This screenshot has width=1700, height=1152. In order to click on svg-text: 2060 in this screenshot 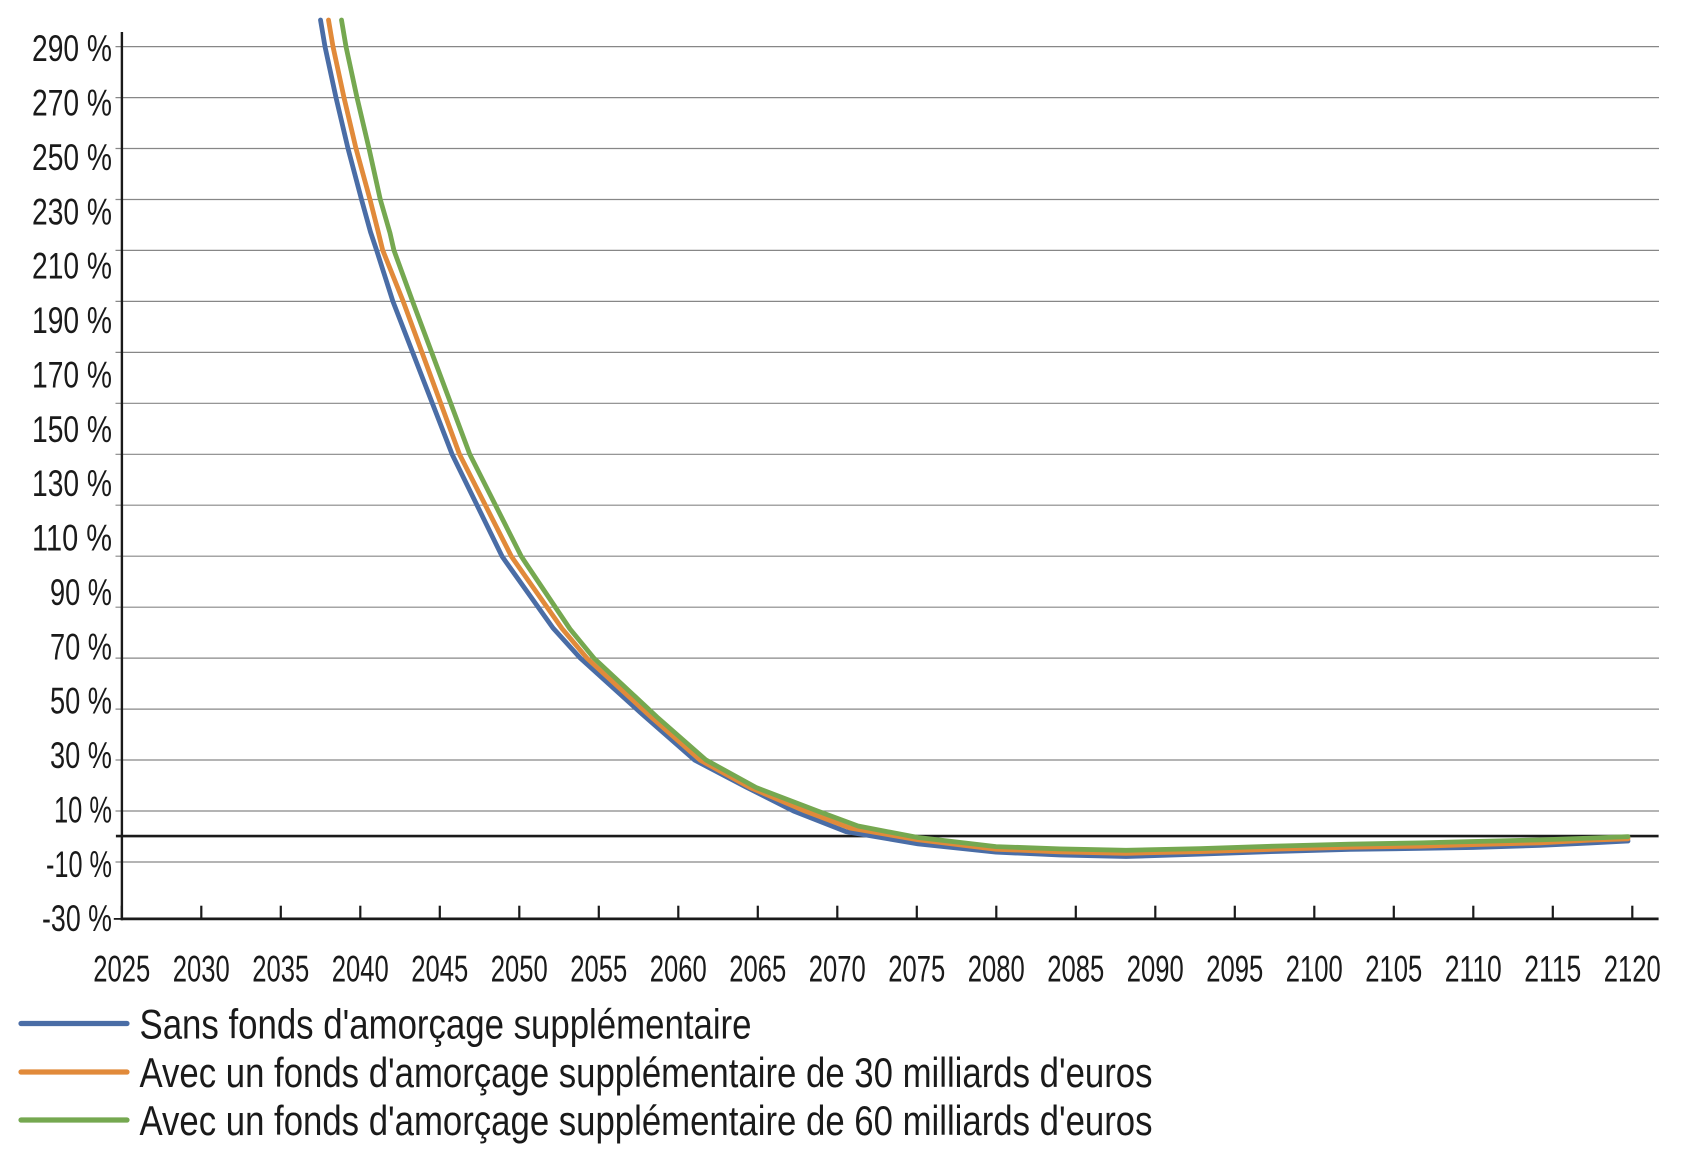, I will do `click(678, 969)`.